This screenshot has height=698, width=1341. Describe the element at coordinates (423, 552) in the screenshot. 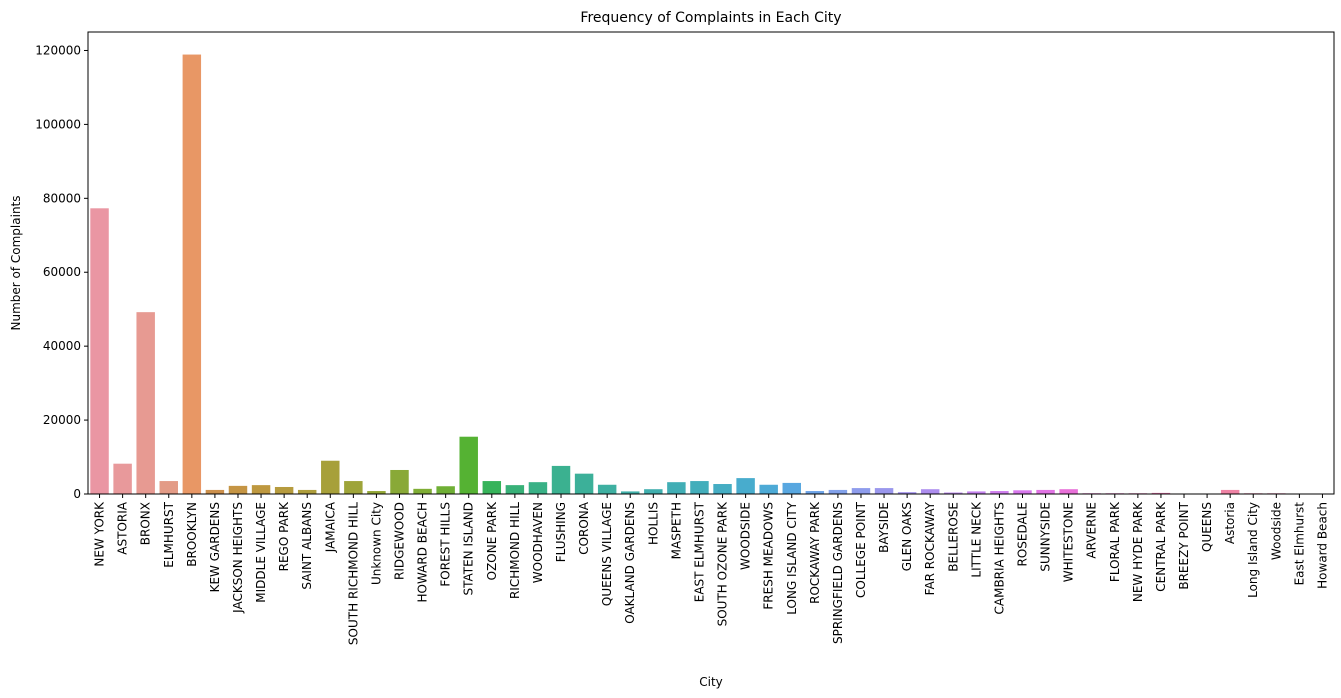

I see `x-tick-label: HOWARD BEACH` at that location.